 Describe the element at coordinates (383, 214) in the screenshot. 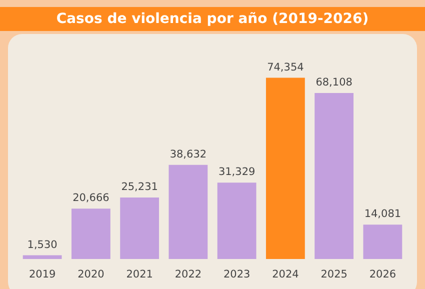

I see `data-label: 14,081` at that location.